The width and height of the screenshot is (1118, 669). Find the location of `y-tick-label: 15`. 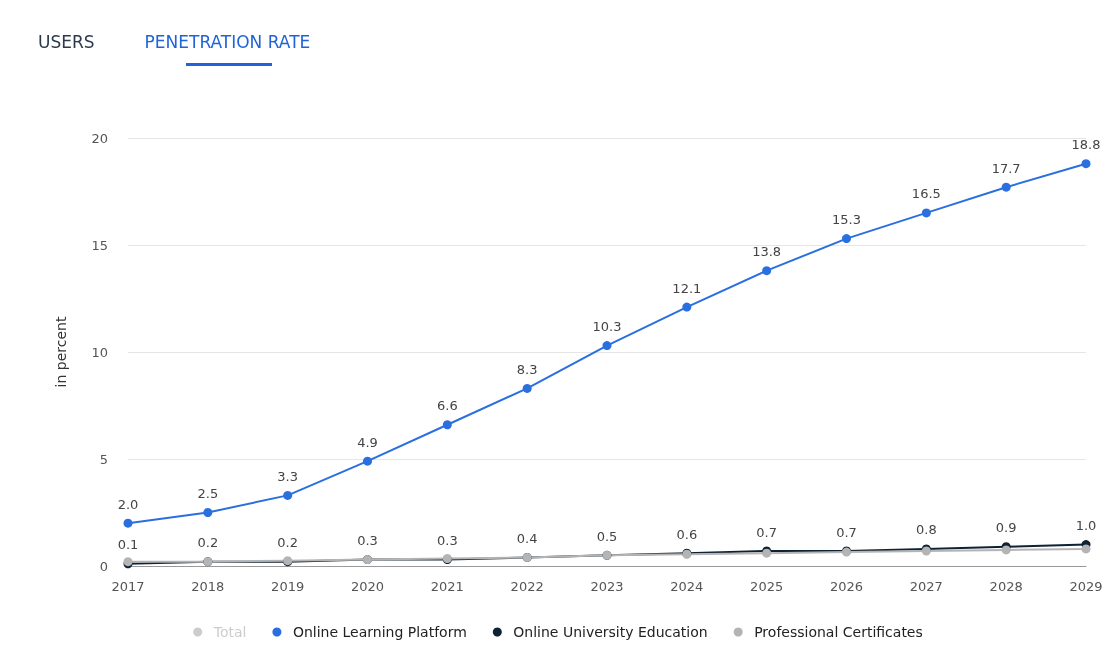

y-tick-label: 15 is located at coordinates (99, 245).